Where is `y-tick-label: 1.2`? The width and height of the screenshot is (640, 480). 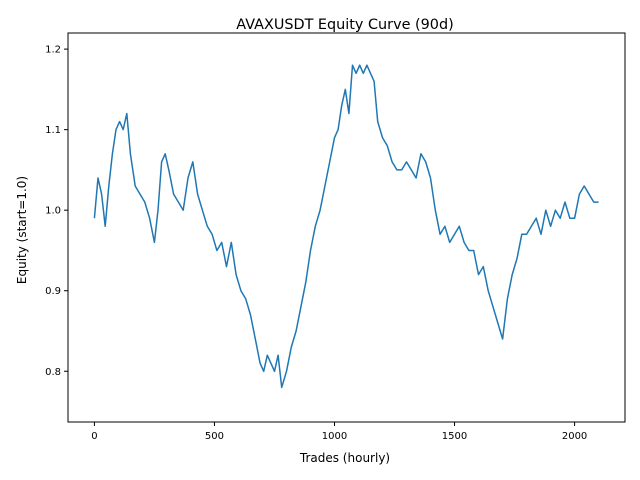 y-tick-label: 1.2 is located at coordinates (53, 50).